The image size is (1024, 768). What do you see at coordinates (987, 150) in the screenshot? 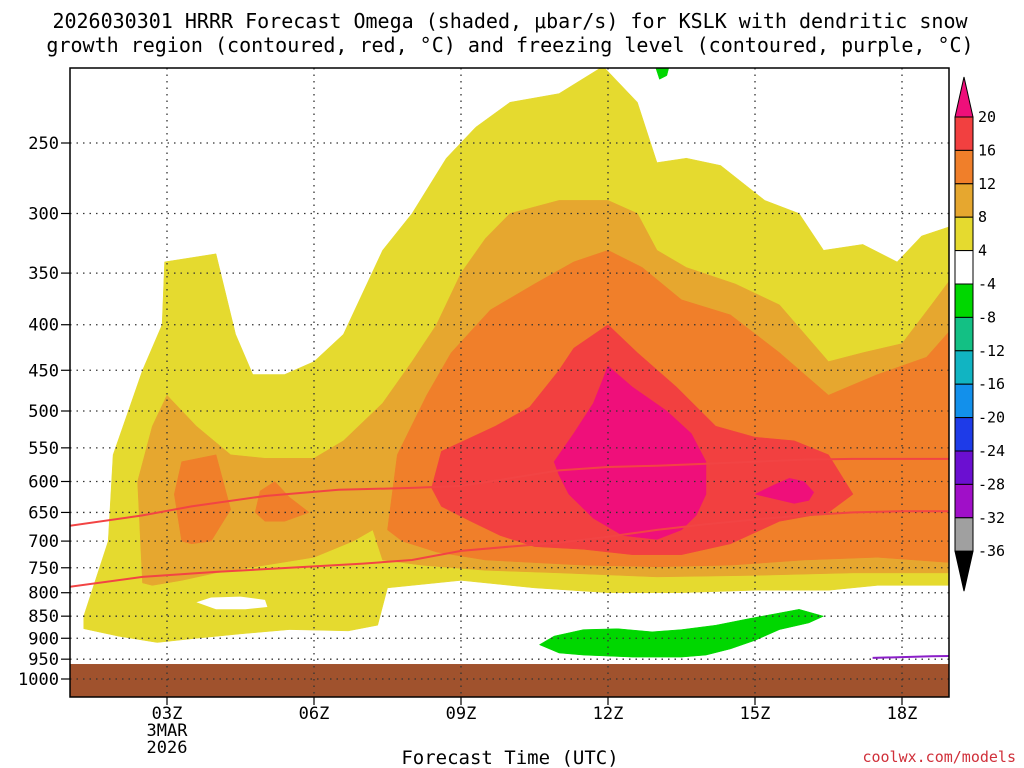
I see `colorbar-label-16: 16` at bounding box center [987, 150].